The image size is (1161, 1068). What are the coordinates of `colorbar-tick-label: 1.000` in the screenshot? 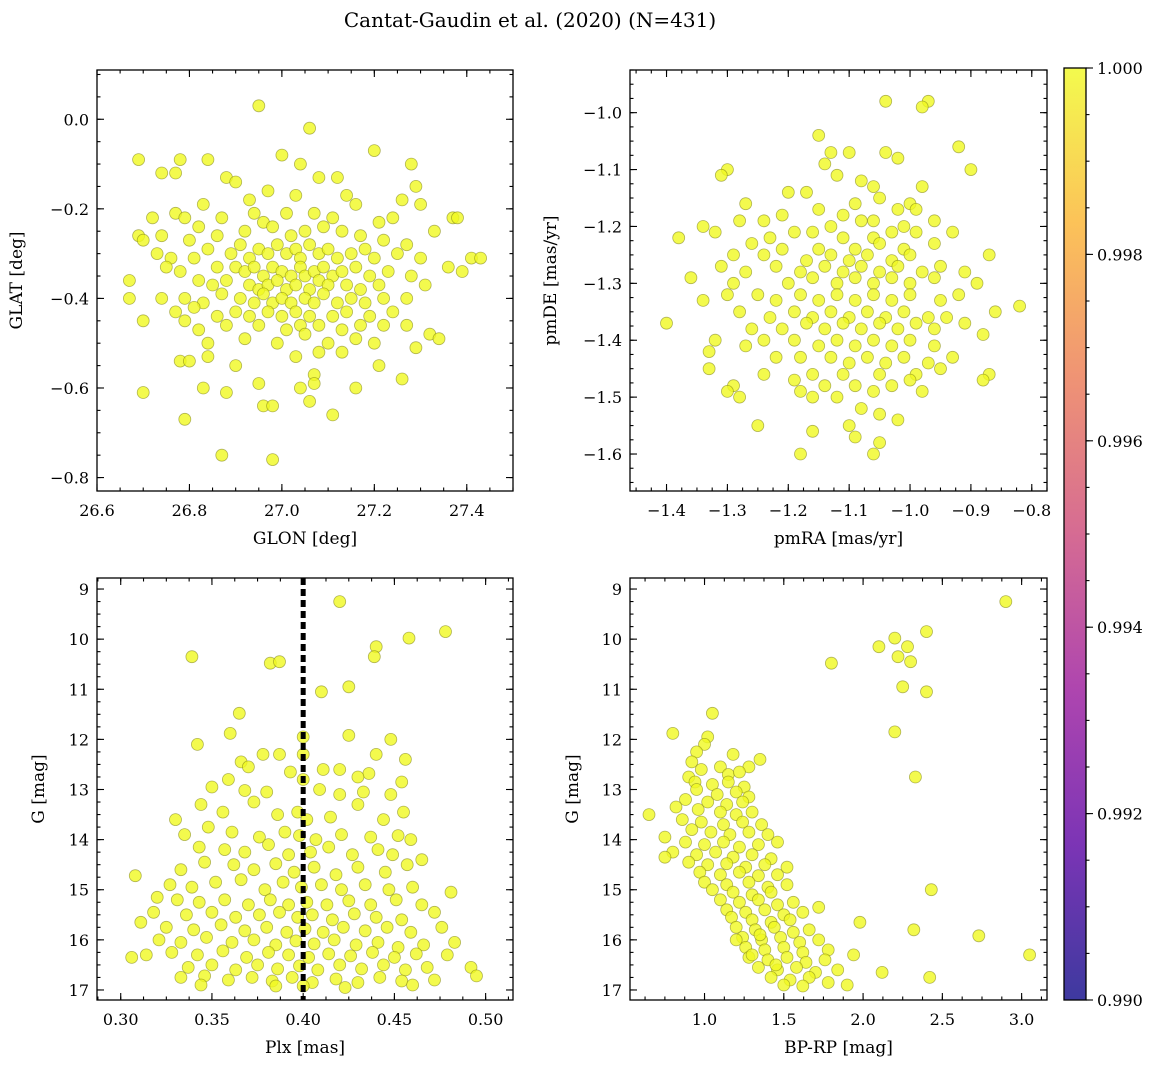 It's located at (1120, 68).